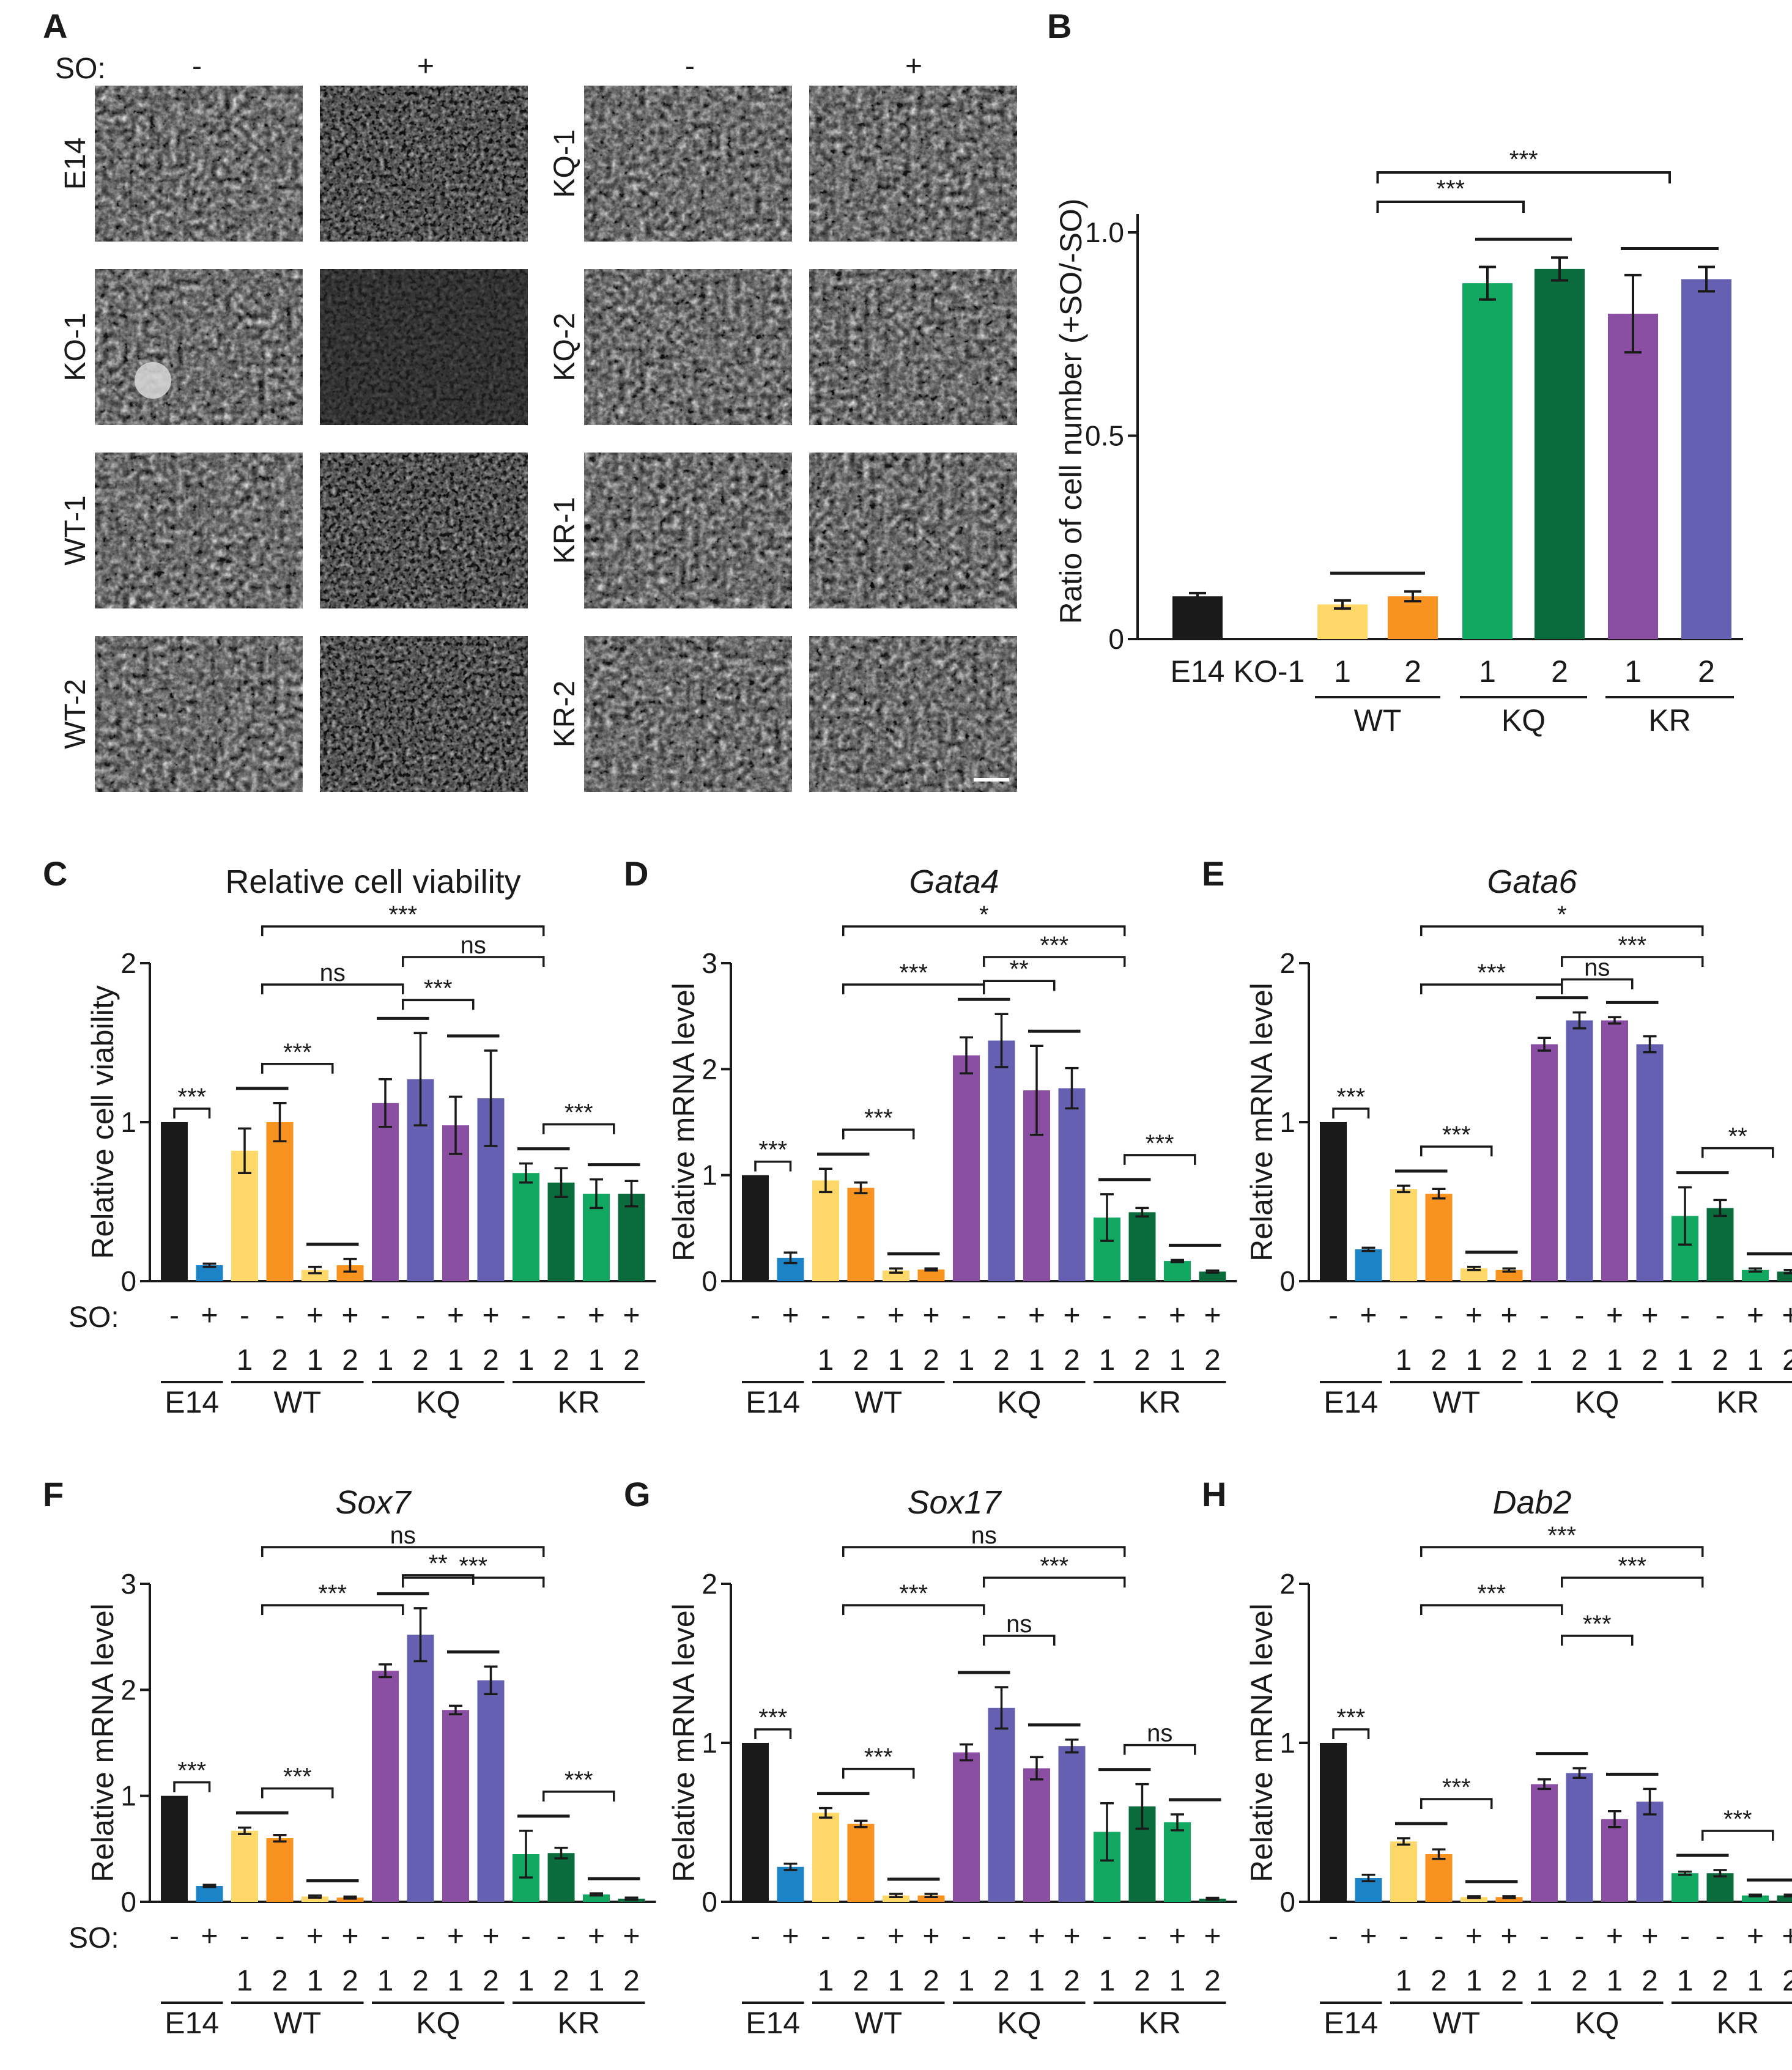  Describe the element at coordinates (103, 1122) in the screenshot. I see `y-axis-title: Relative cell viability` at that location.